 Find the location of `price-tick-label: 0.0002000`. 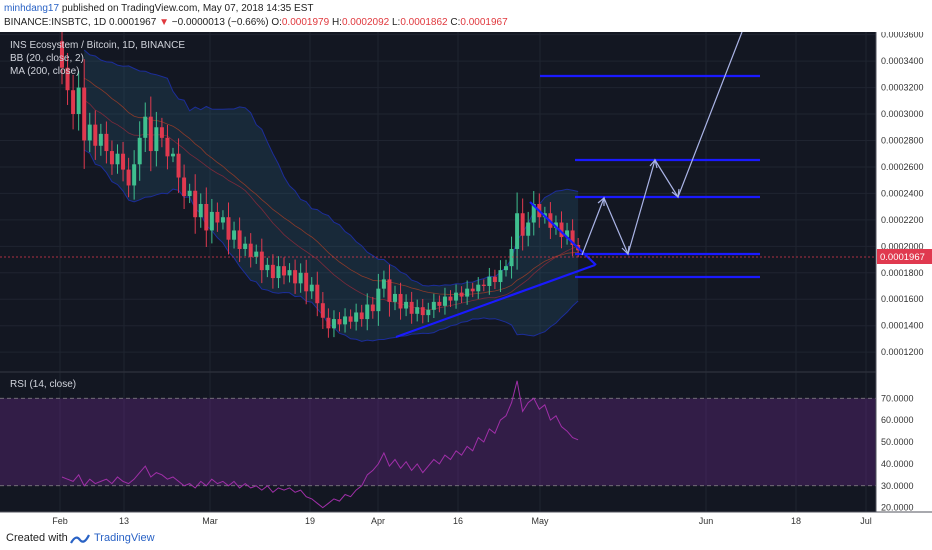

price-tick-label: 0.0002000 is located at coordinates (902, 246).